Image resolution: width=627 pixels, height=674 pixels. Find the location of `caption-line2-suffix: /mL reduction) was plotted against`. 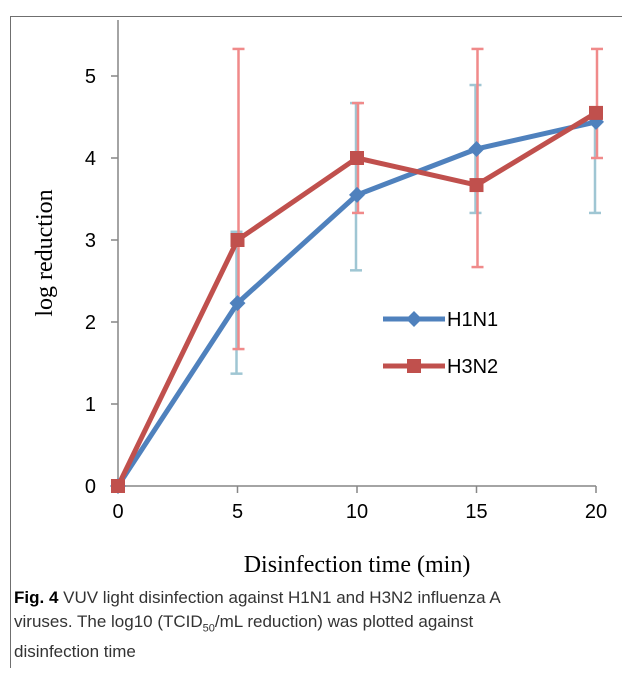

caption-line2-suffix: /mL reduction) was plotted against is located at coordinates (344, 621).